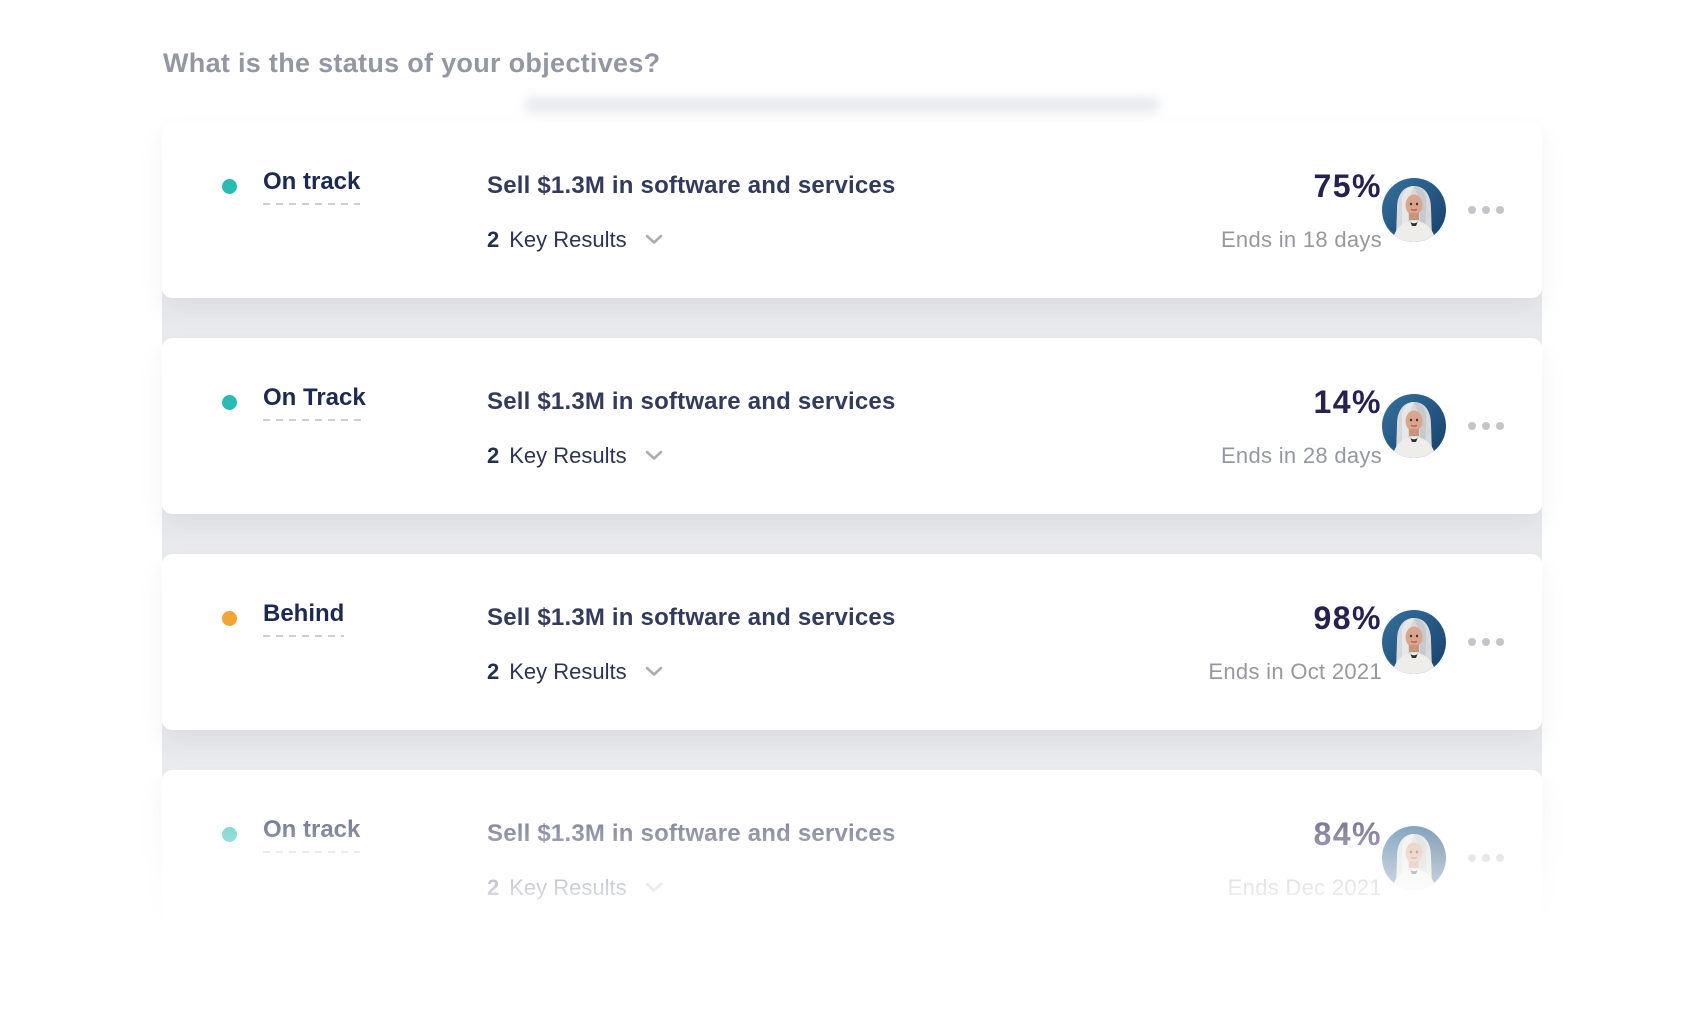 The image size is (1684, 1036). What do you see at coordinates (842, 105) in the screenshot?
I see `background-smudge` at bounding box center [842, 105].